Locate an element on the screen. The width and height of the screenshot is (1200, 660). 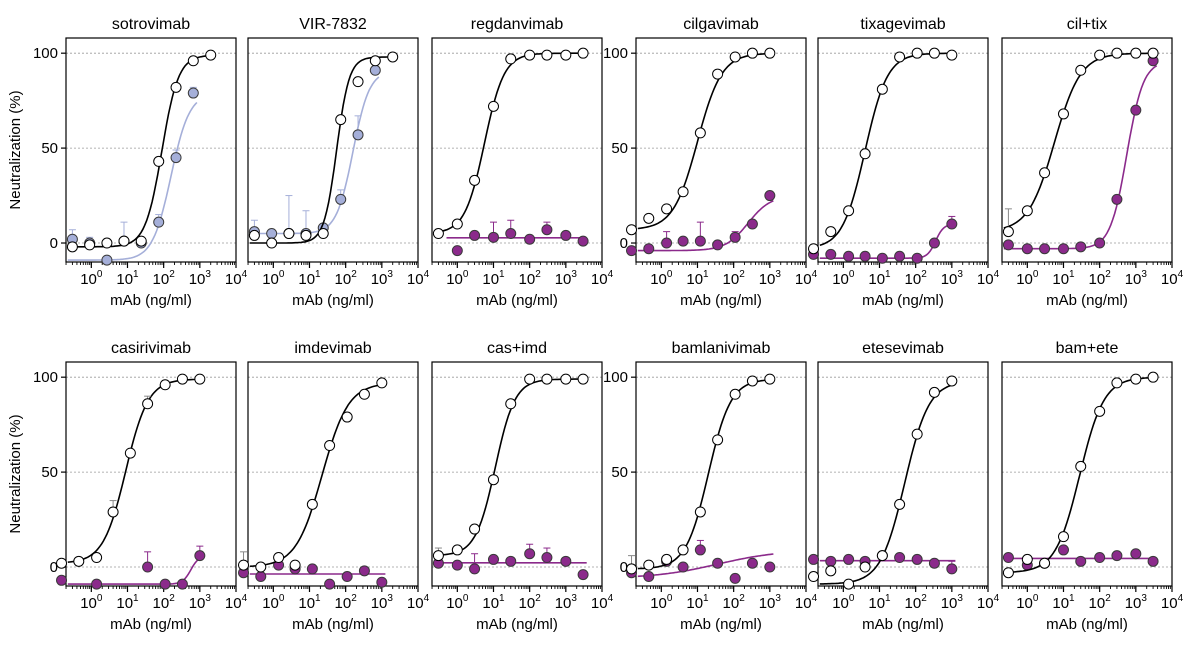
panel-title: tixagevimab is located at coordinates (902, 24).